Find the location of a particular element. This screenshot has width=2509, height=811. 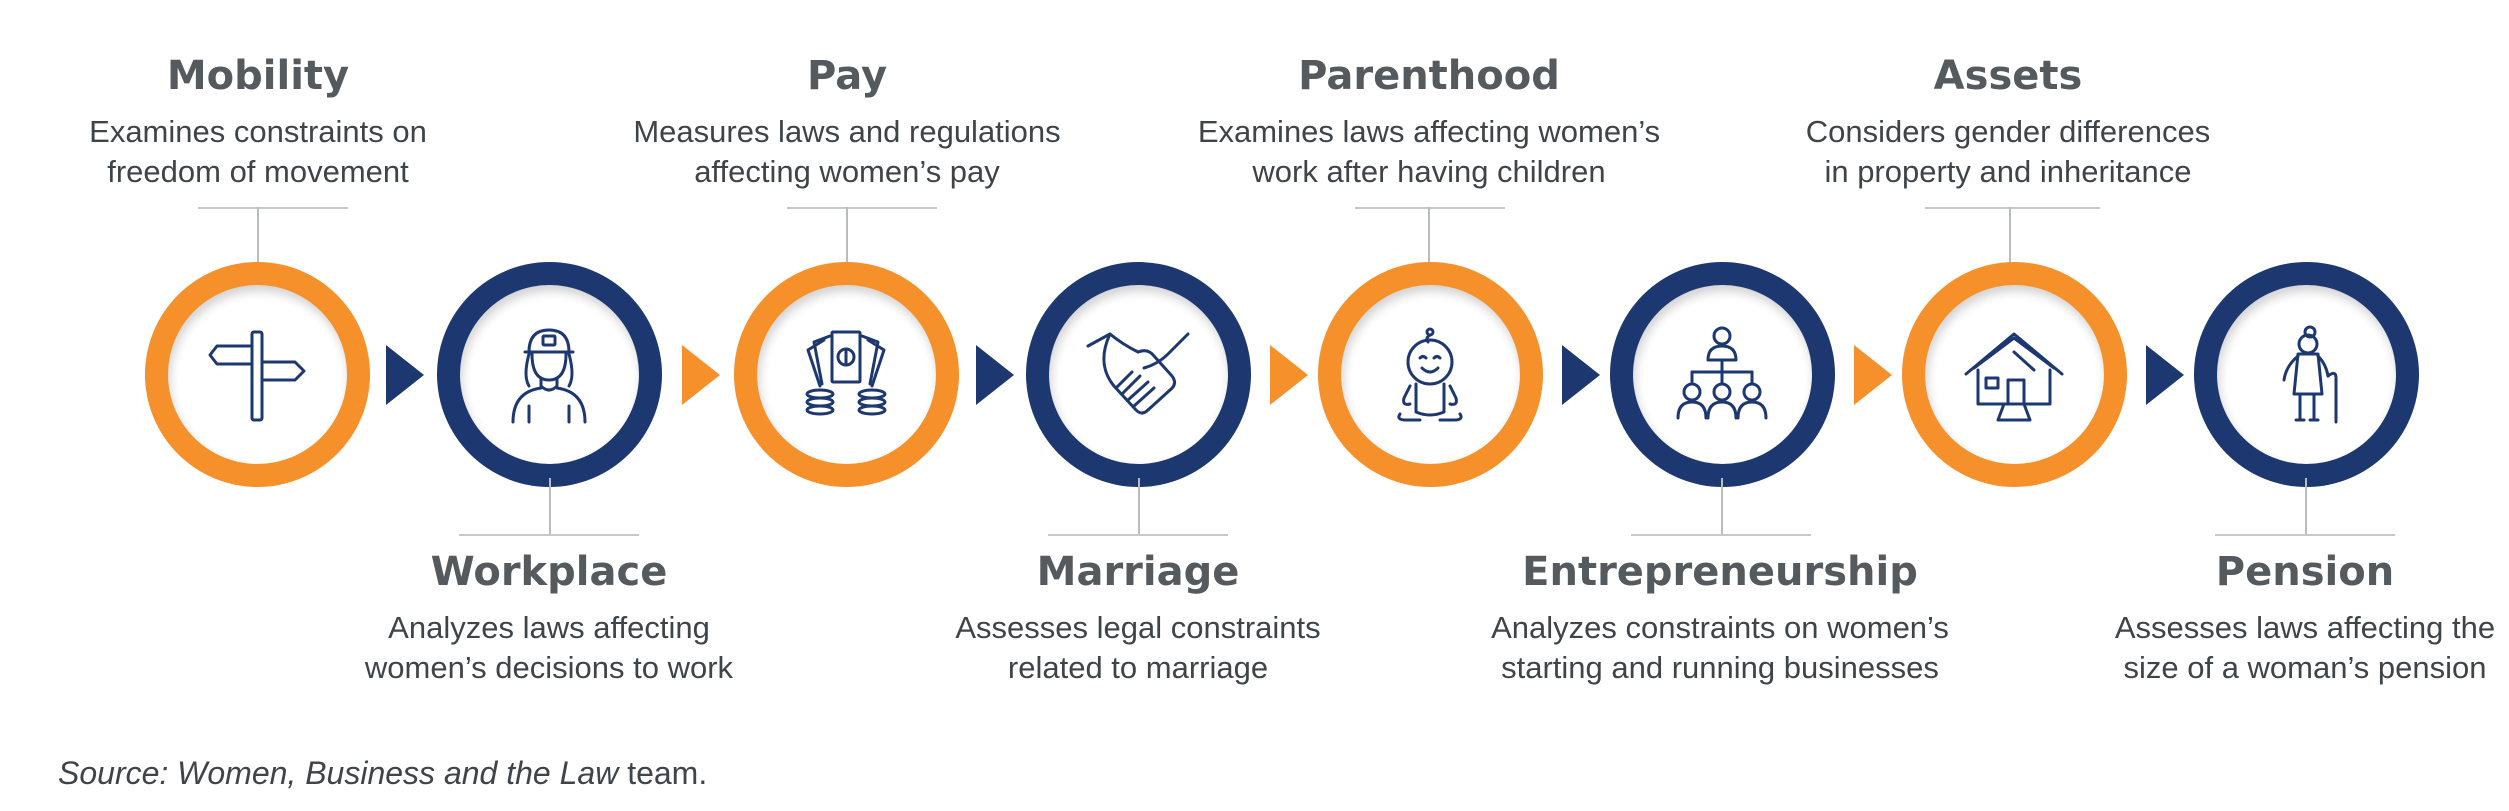

desc-line: Analyzes constraints on women’s is located at coordinates (1720, 627).